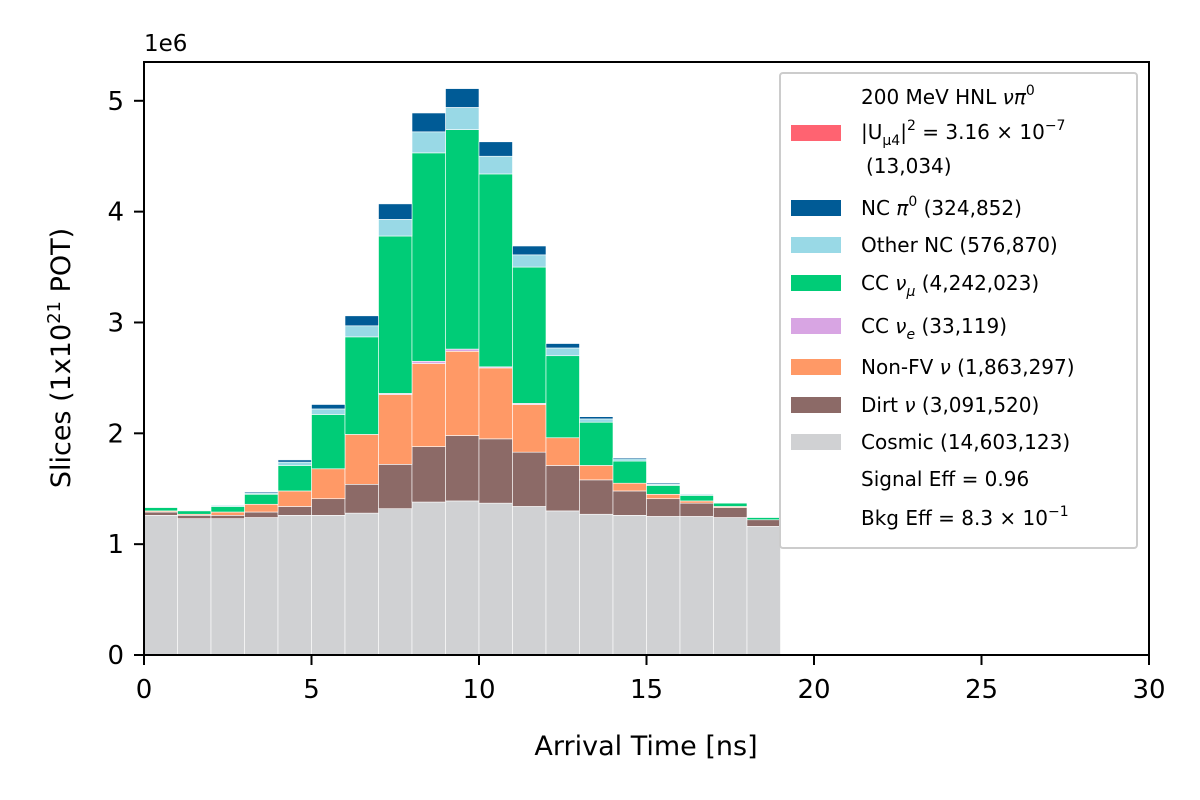 Image resolution: width=1200 pixels, height=800 pixels. What do you see at coordinates (294, 478) in the screenshot?
I see `bar-s4-b4` at bounding box center [294, 478].